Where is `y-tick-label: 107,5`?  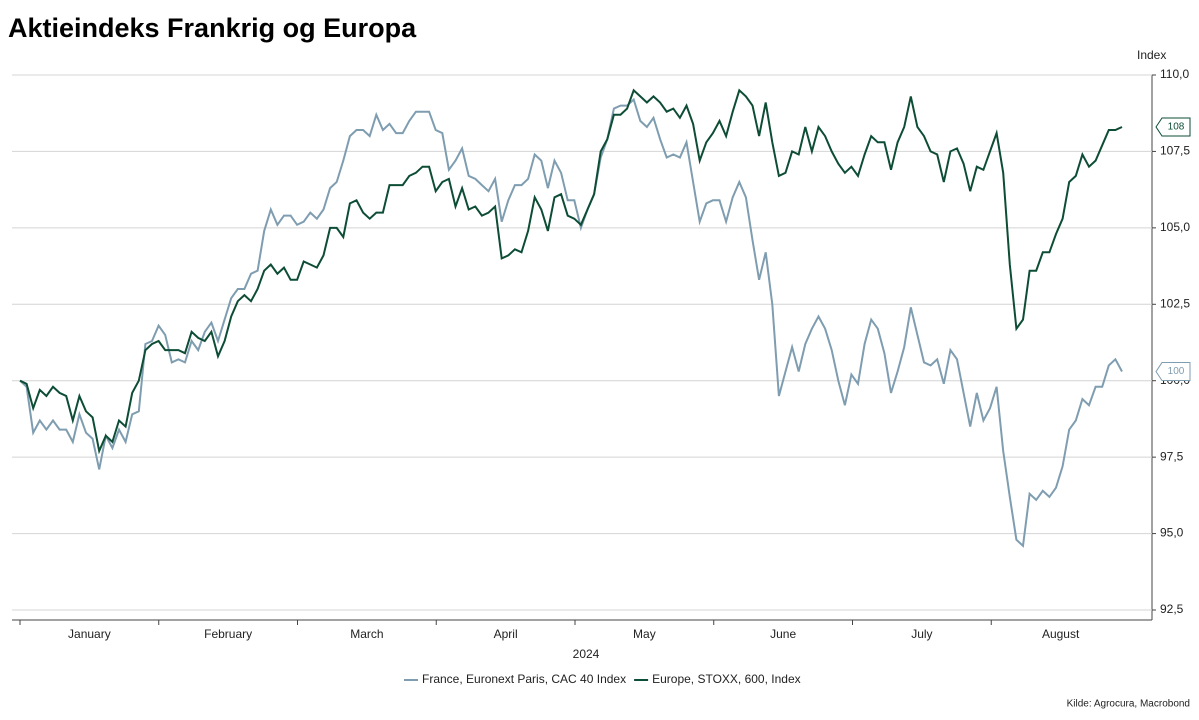 y-tick-label: 107,5 is located at coordinates (1175, 151).